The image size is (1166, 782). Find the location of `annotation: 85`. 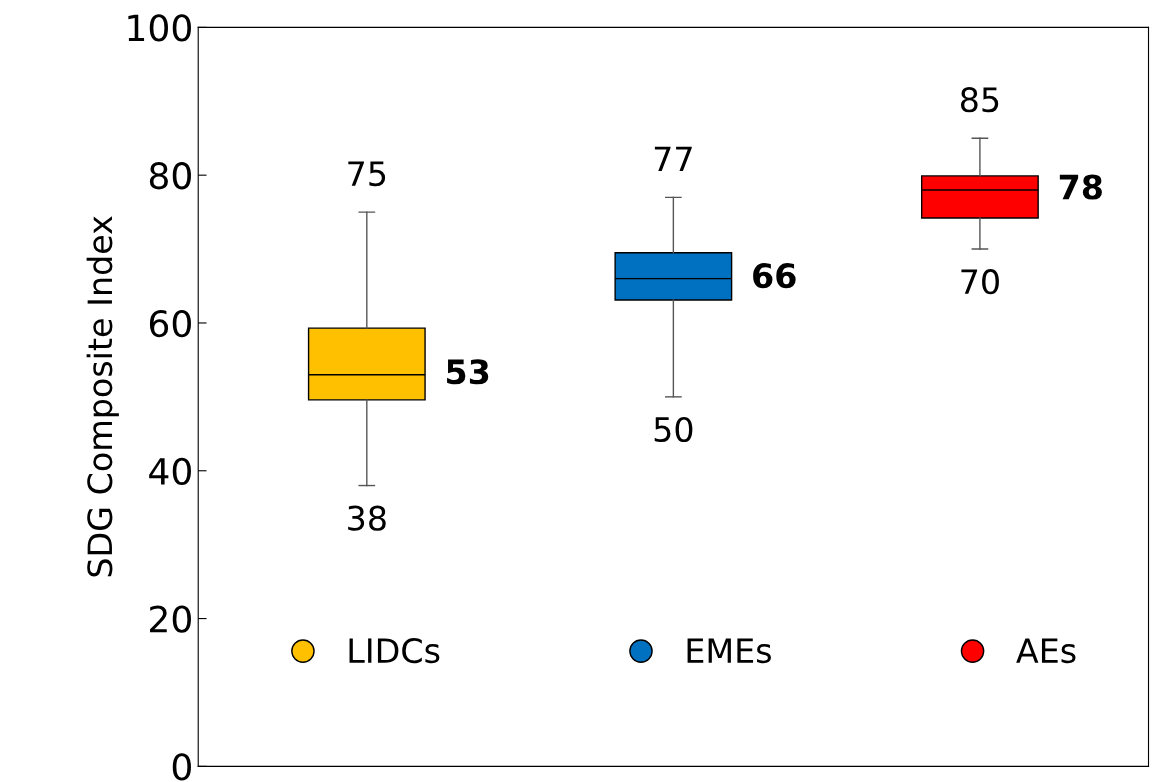

annotation: 85 is located at coordinates (979, 100).